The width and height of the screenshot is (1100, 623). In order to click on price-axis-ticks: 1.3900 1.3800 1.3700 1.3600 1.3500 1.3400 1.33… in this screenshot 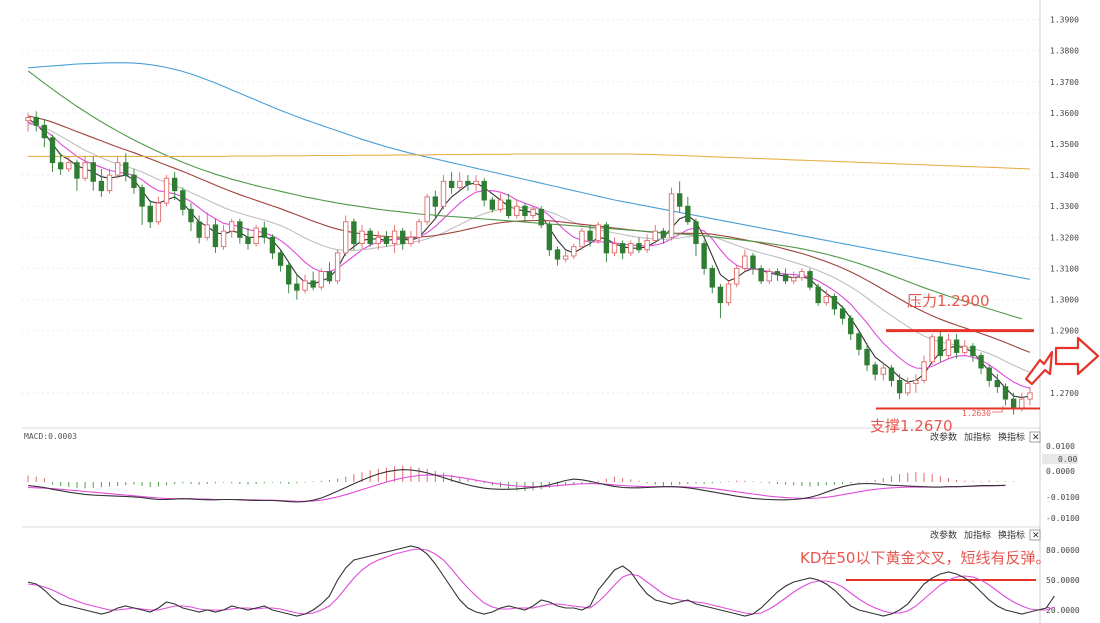, I will do `click(1064, 207)`.